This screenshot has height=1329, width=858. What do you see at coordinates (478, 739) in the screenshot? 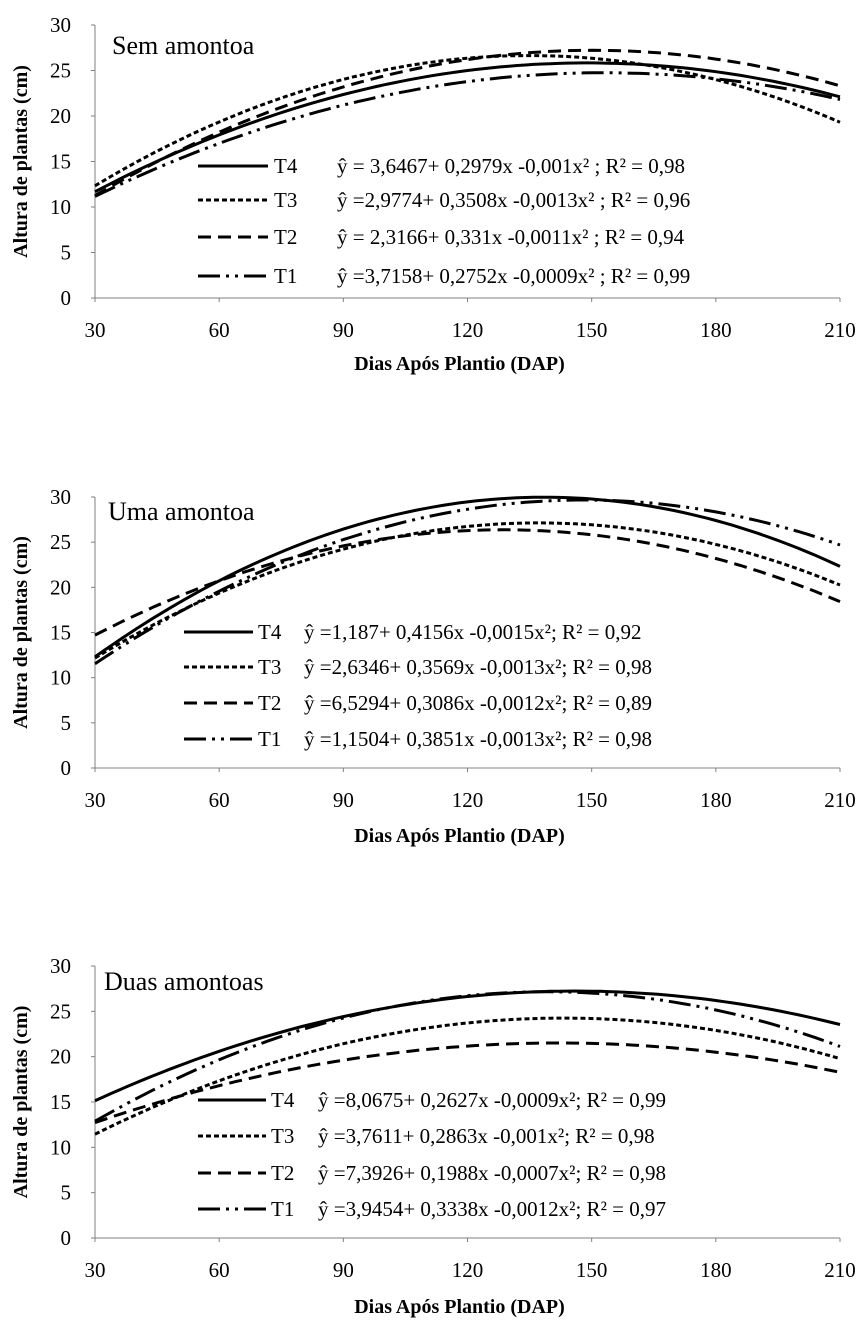
I see `legend-equation: ŷ =1,1504+ 0,3851x -0,0013x²; R² = 0,98` at bounding box center [478, 739].